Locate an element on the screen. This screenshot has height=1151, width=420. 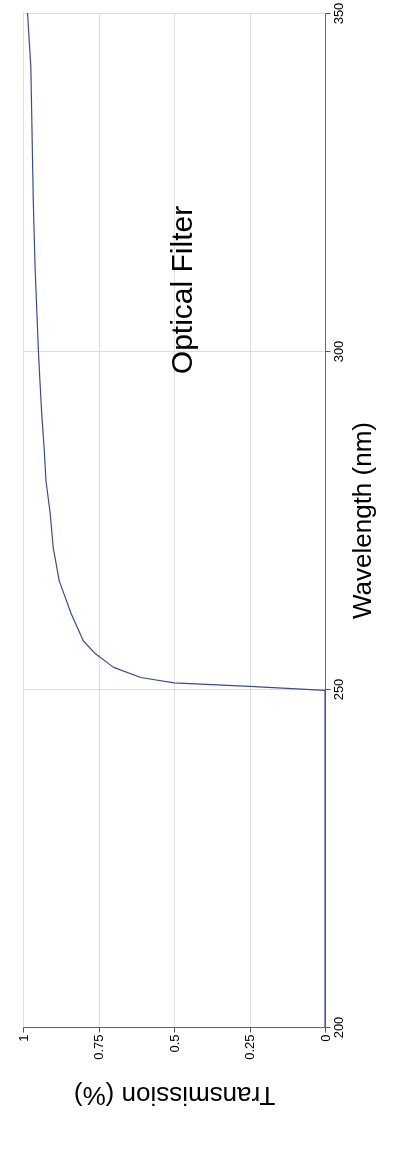
x-axis-title: Transmission (%) is located at coordinates (174, 1095).